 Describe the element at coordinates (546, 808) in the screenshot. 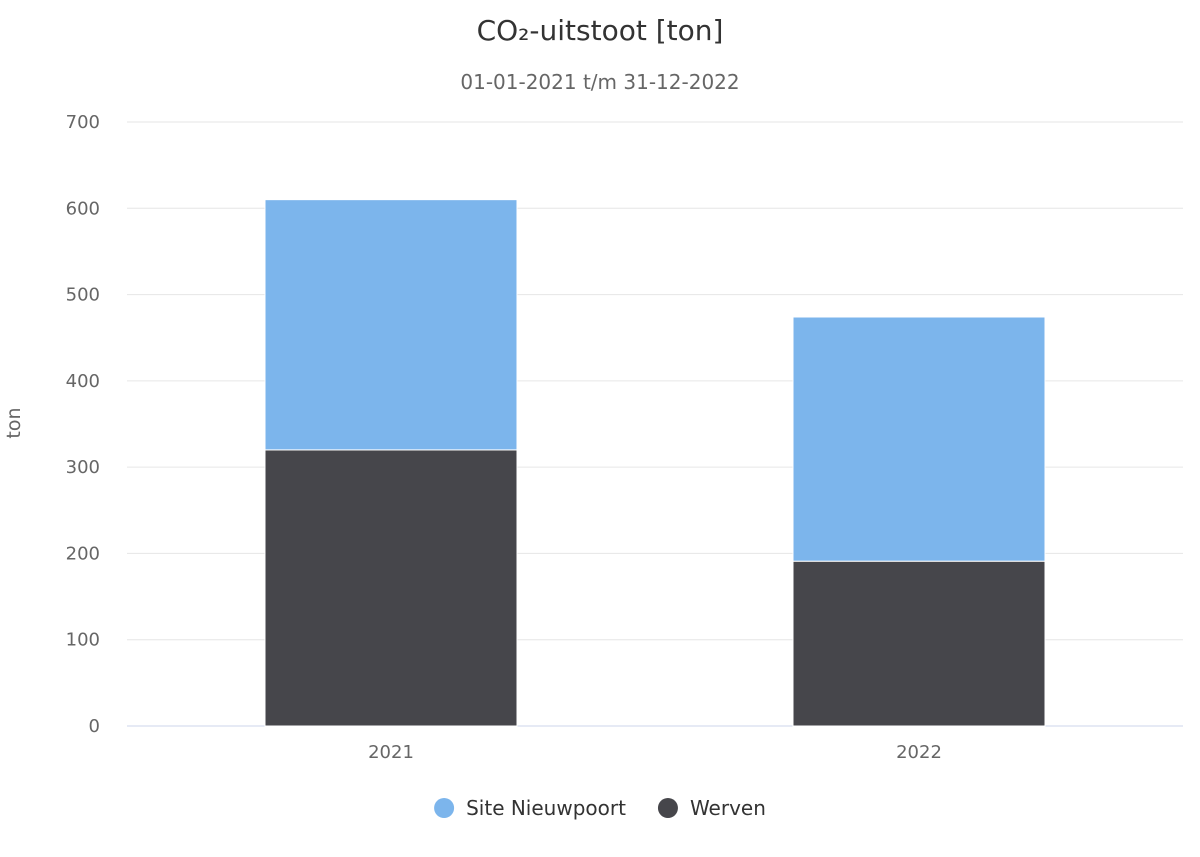

I see `legend-label: Site Nieuwpoort` at that location.